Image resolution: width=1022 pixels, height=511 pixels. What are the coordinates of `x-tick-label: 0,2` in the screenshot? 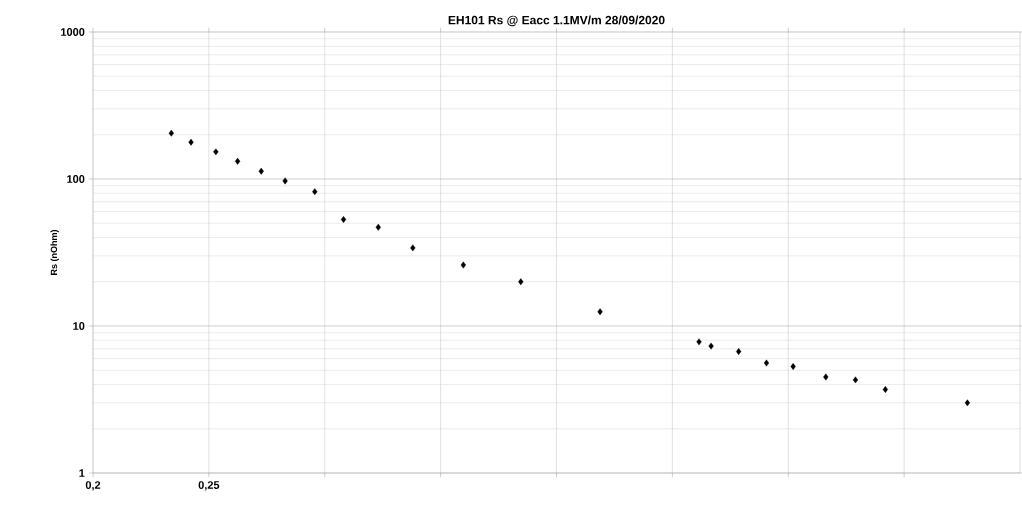 It's located at (93, 486).